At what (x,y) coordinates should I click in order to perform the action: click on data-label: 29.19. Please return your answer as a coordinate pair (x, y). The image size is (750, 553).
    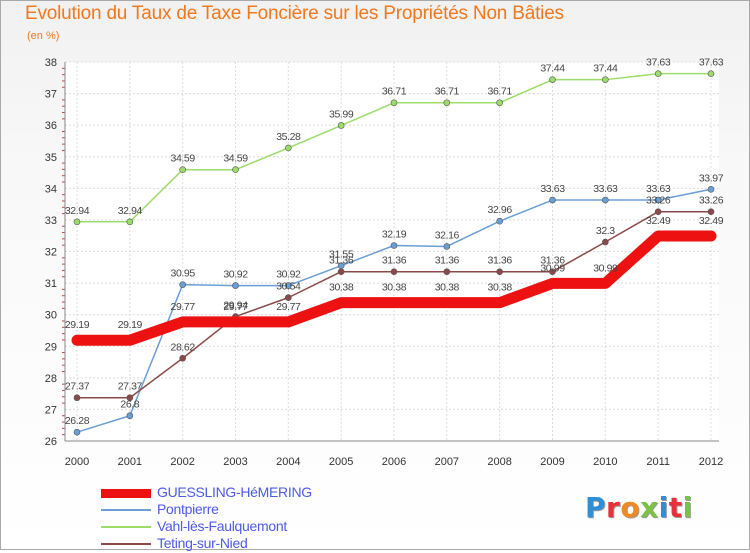
    Looking at the image, I should click on (77, 325).